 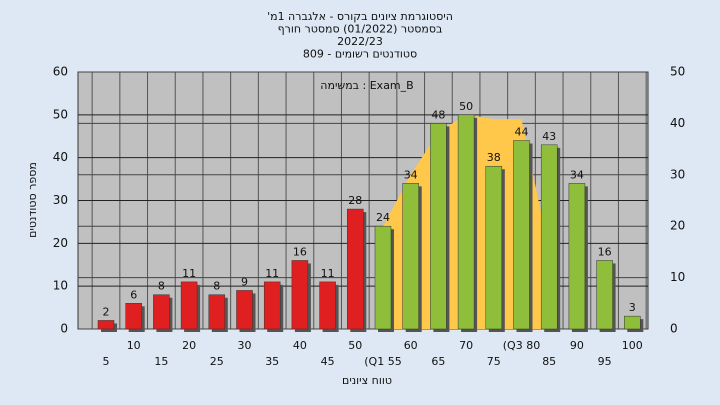 What do you see at coordinates (355, 345) in the screenshot?
I see `x-tick-label: 50` at bounding box center [355, 345].